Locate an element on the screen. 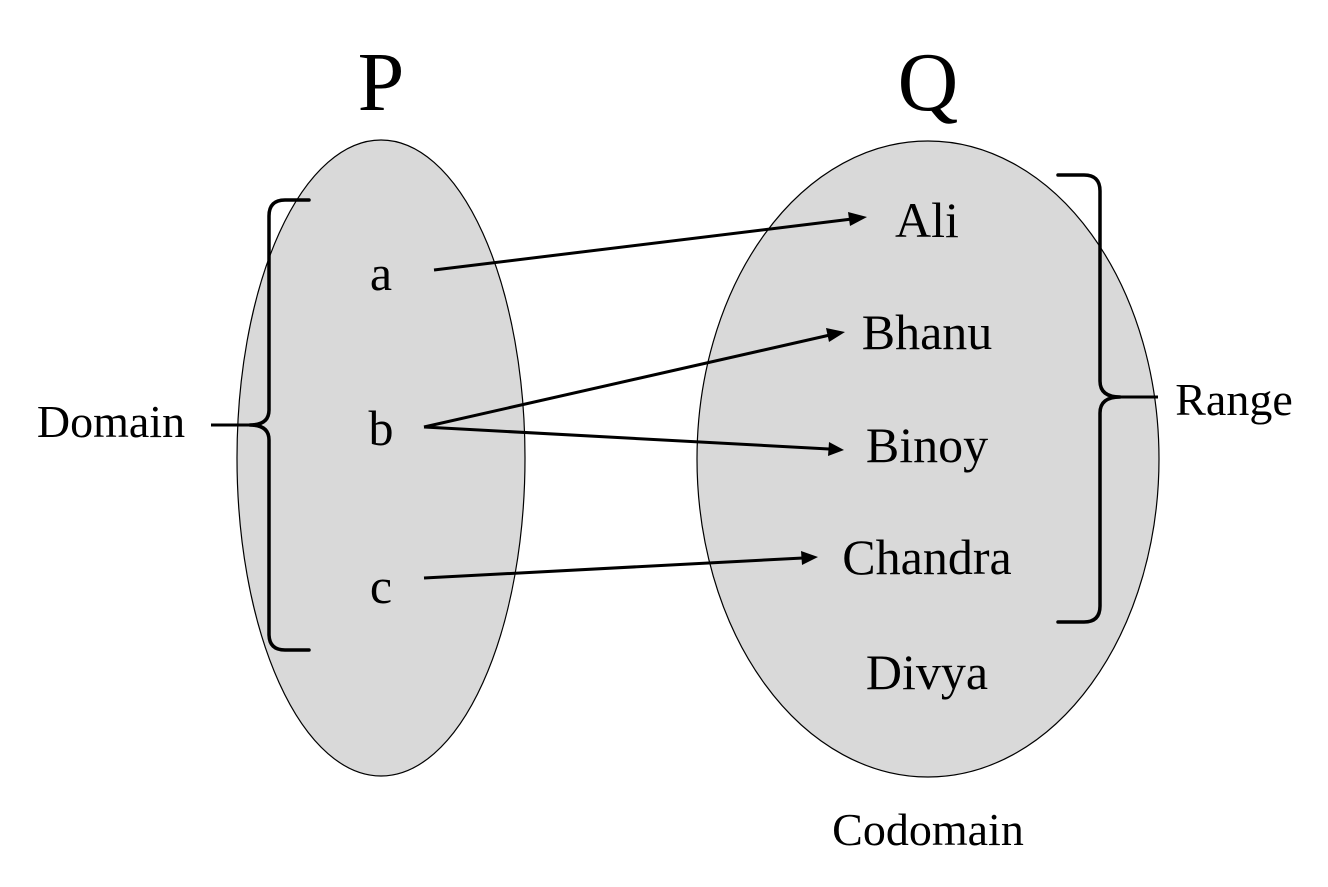 The height and width of the screenshot is (887, 1328). mapping-arrows is located at coordinates (645, 396).